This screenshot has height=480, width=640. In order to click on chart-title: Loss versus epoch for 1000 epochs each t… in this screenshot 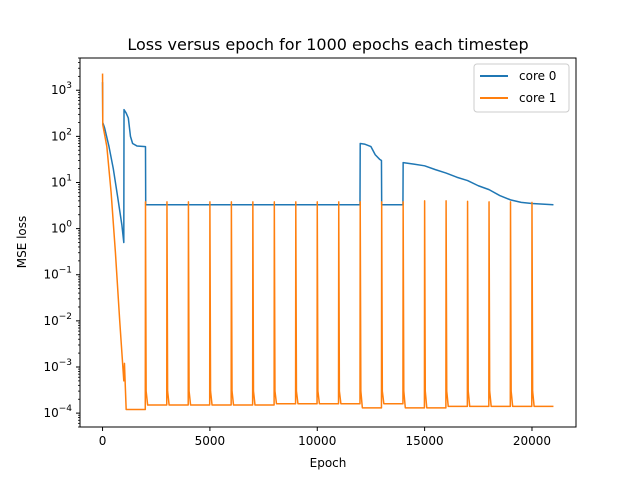, I will do `click(327, 44)`.